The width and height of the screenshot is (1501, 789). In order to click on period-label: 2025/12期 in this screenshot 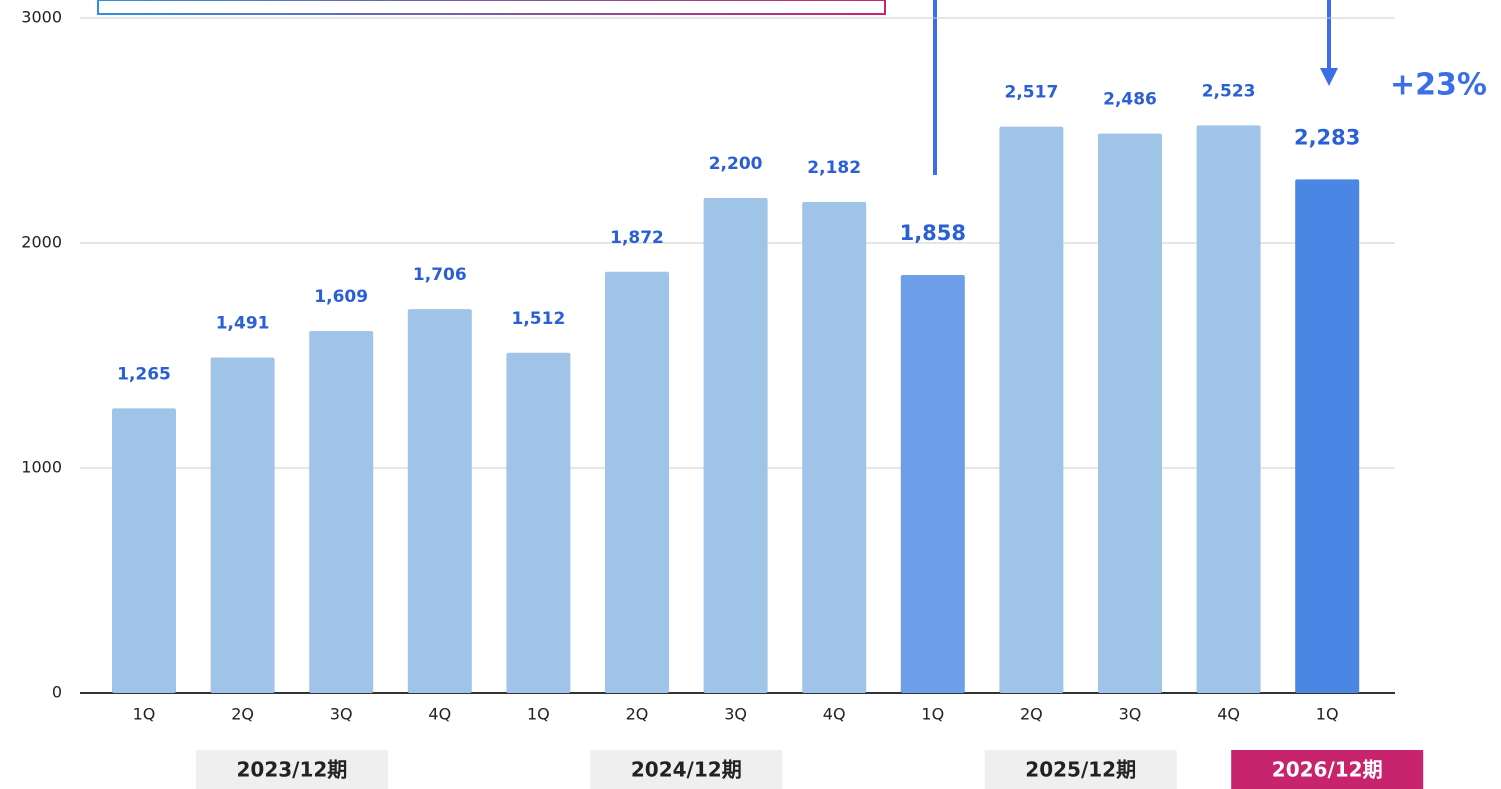, I will do `click(1080, 770)`.